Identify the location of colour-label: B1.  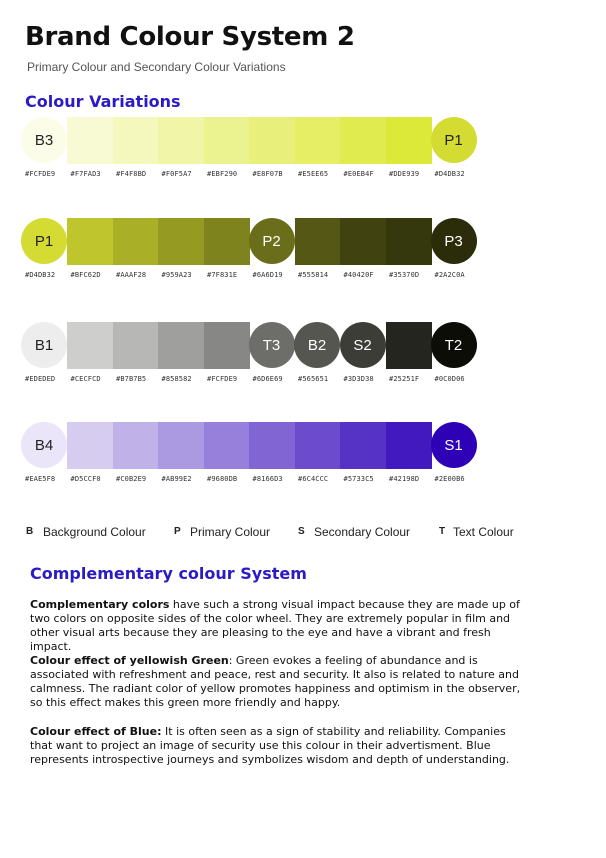
(44, 345).